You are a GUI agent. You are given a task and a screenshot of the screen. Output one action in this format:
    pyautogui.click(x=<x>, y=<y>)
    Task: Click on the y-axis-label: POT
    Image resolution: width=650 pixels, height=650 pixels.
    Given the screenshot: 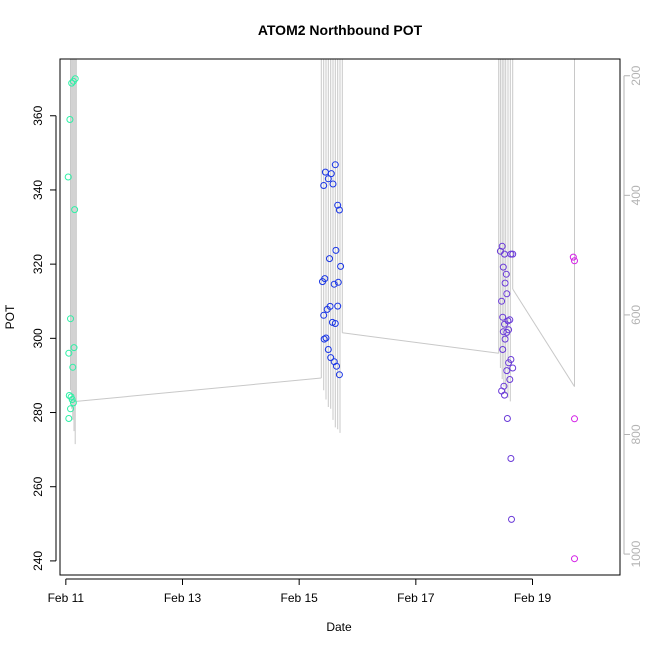 What is the action you would take?
    pyautogui.click(x=10, y=316)
    